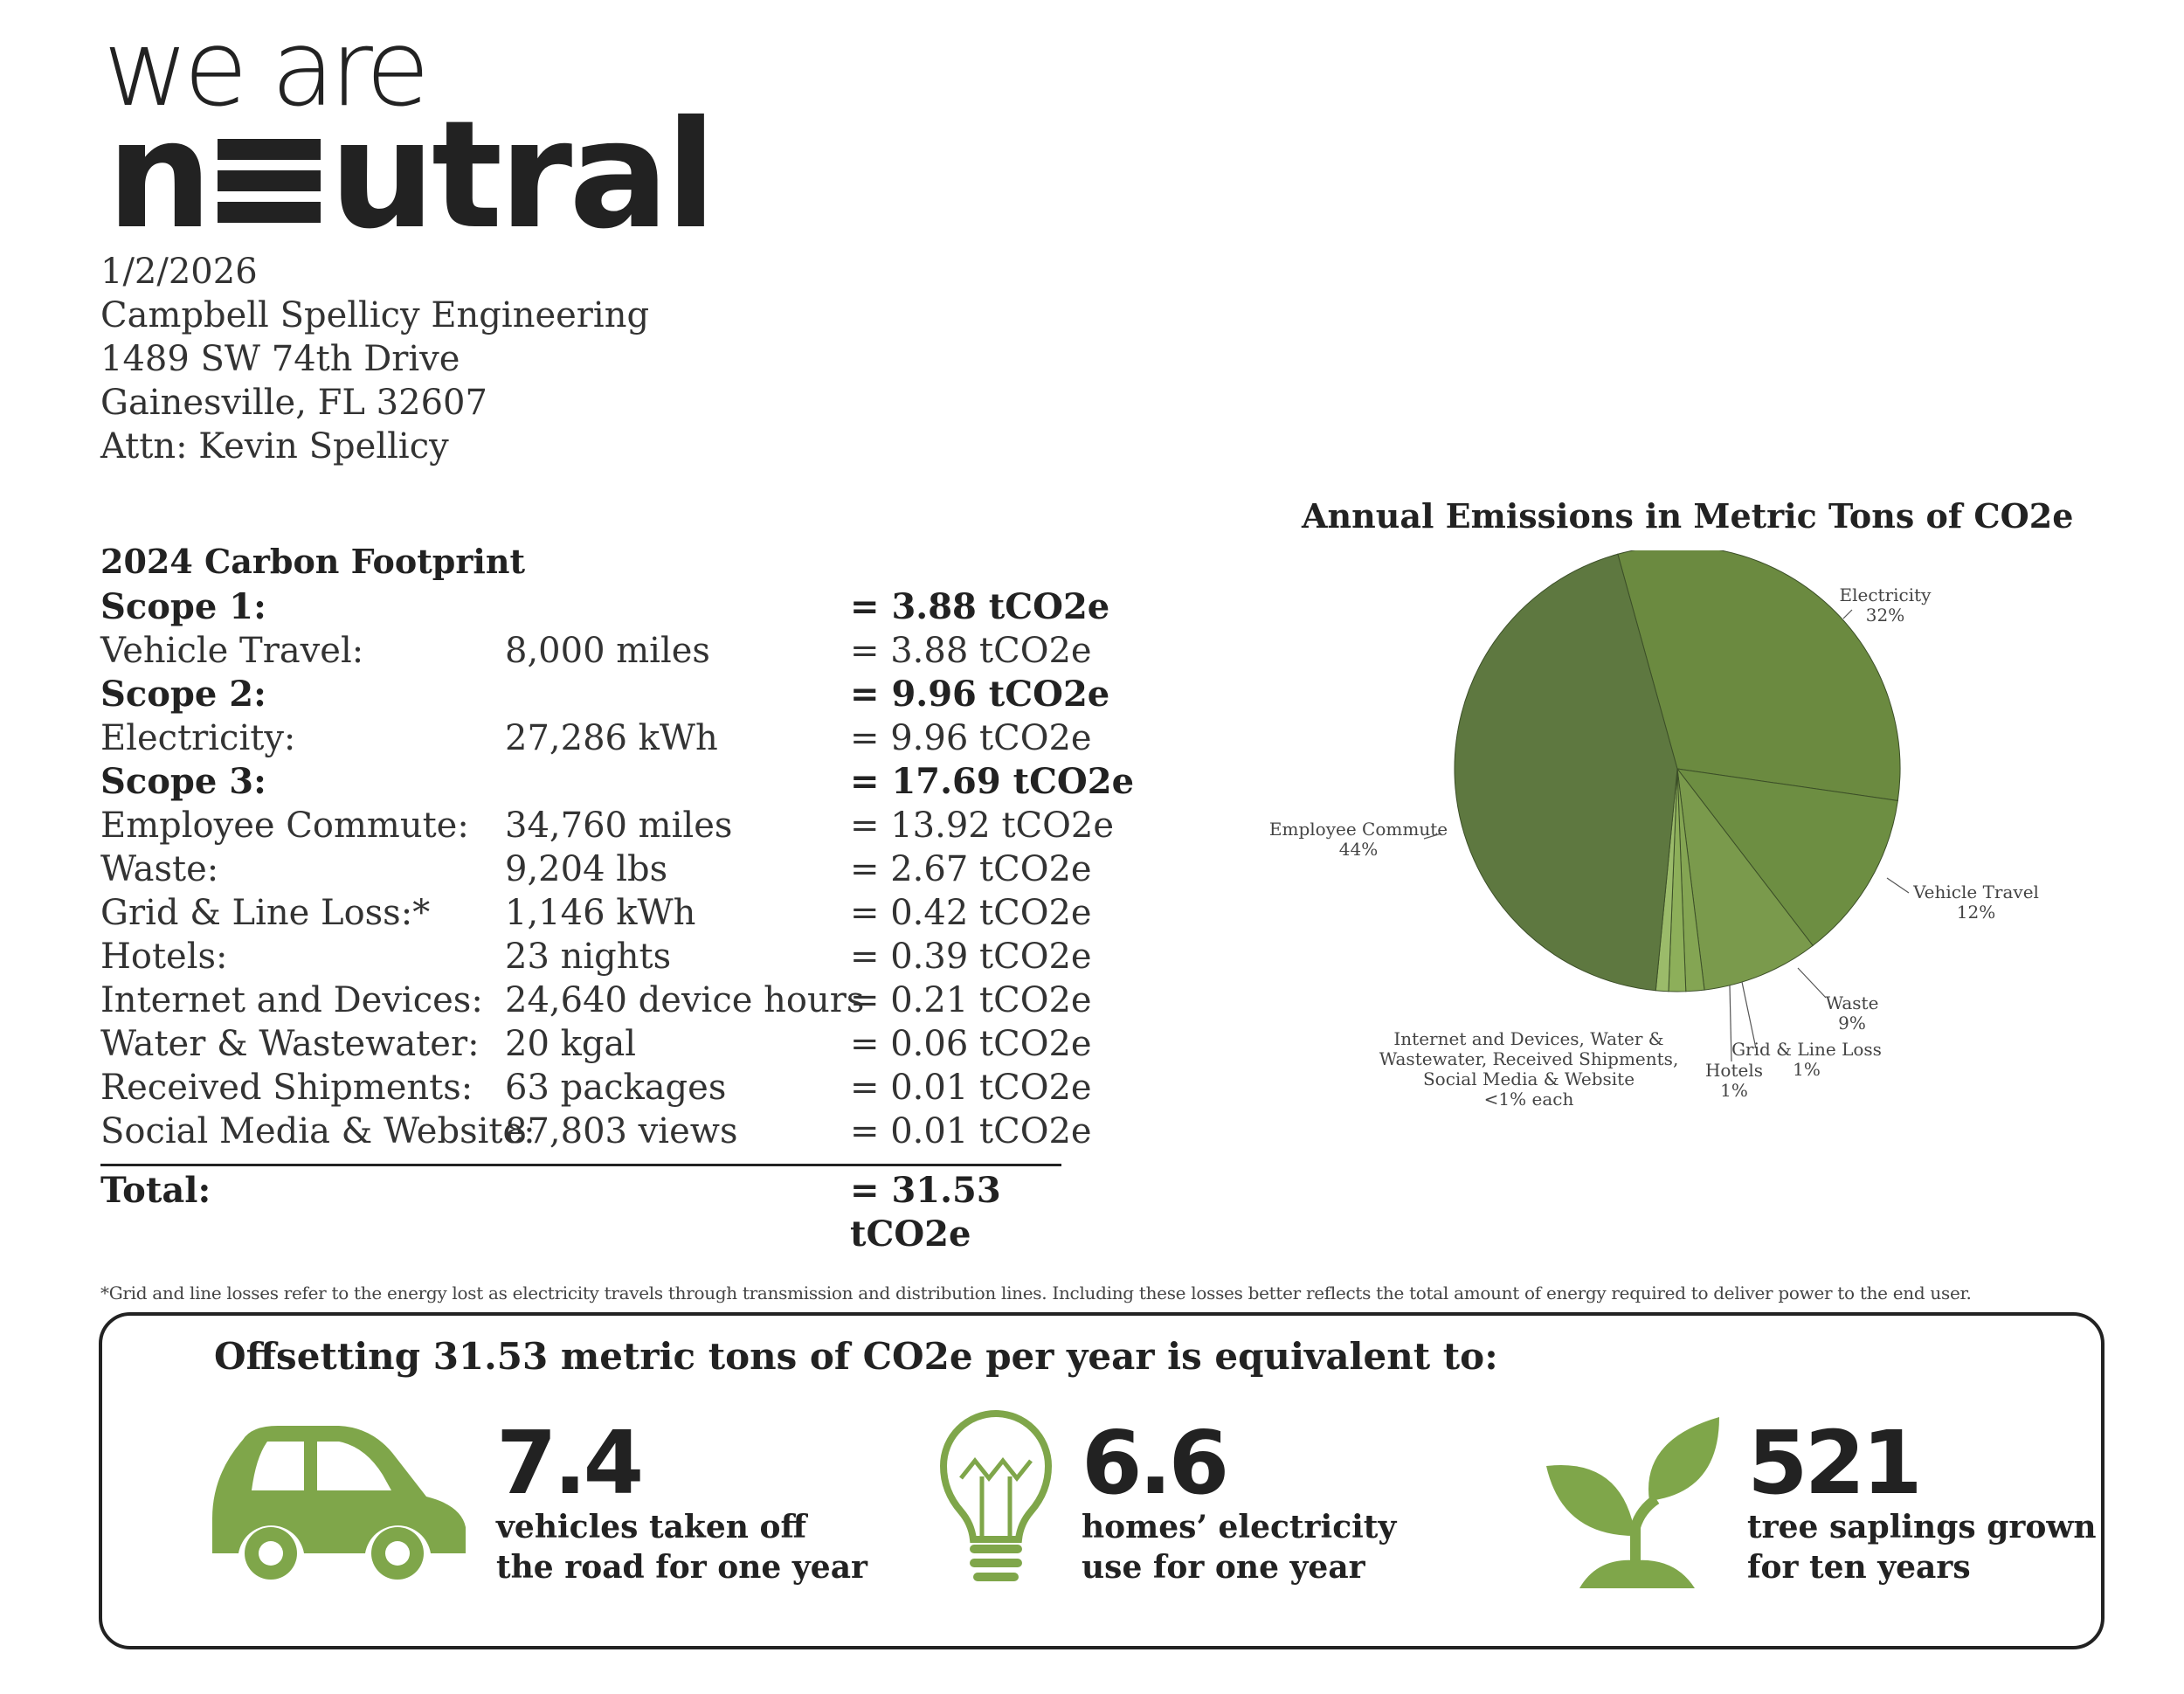 The height and width of the screenshot is (1694, 2184). I want to click on saplings-desc-line2: for ten years, so click(1922, 1567).